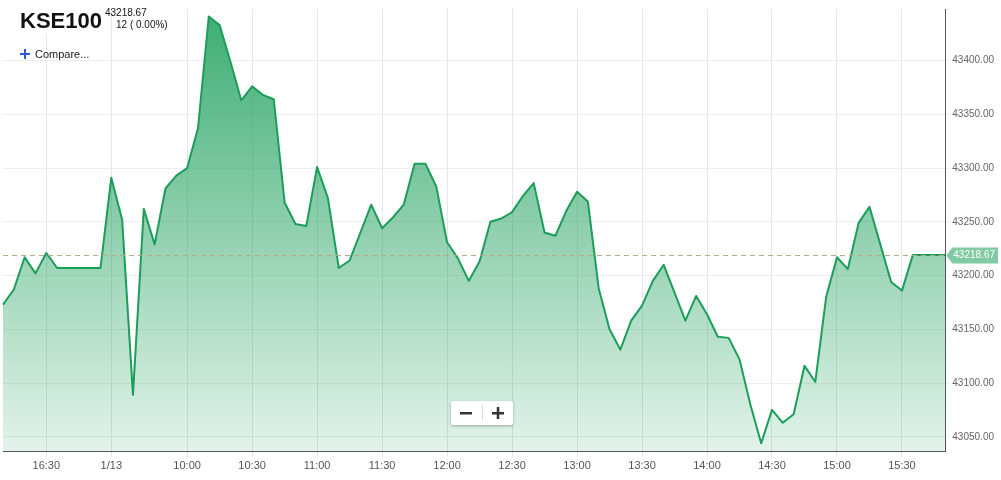 The height and width of the screenshot is (480, 1001). Describe the element at coordinates (126, 12) in the screenshot. I see `annotation: 43218.67` at that location.